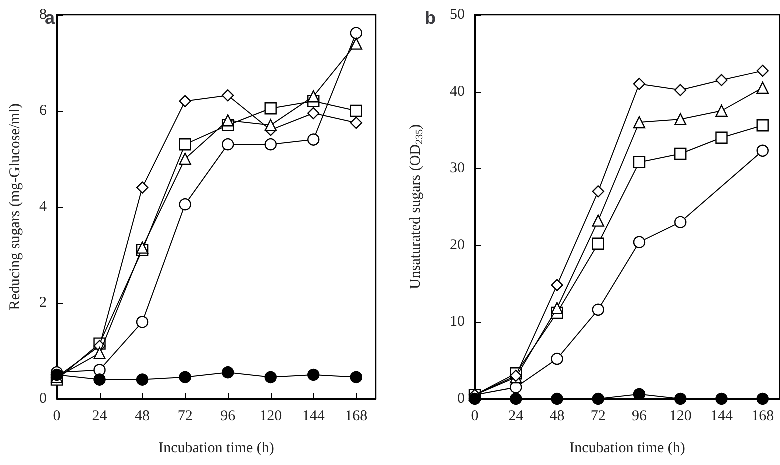 The image size is (780, 465). I want to click on y-tick-label: 30, so click(457, 168).